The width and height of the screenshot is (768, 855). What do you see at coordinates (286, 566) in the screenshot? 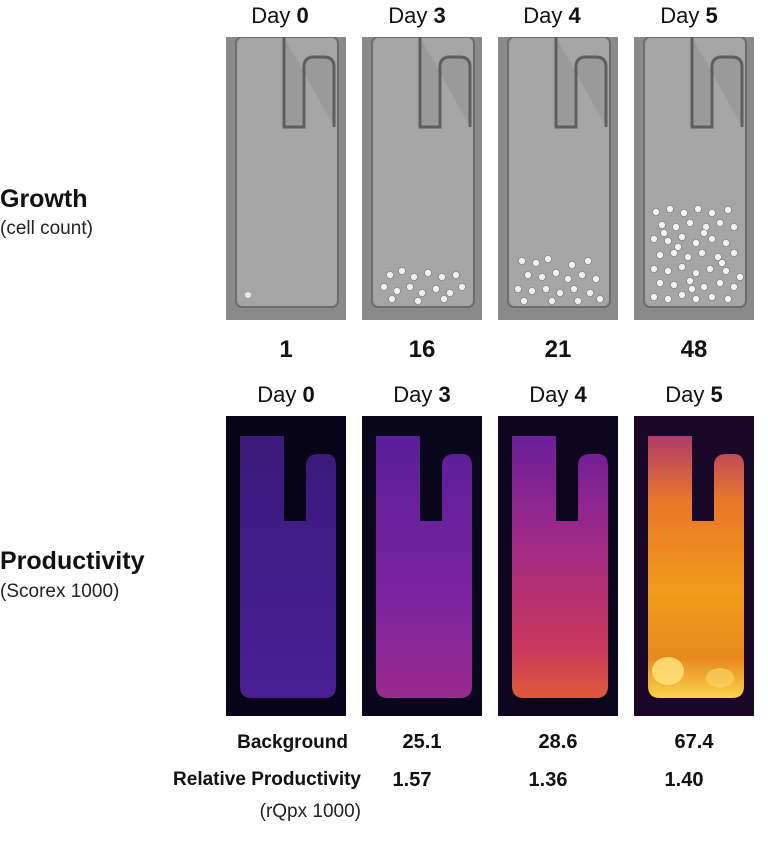
I see `fluorescence-image-day0` at bounding box center [286, 566].